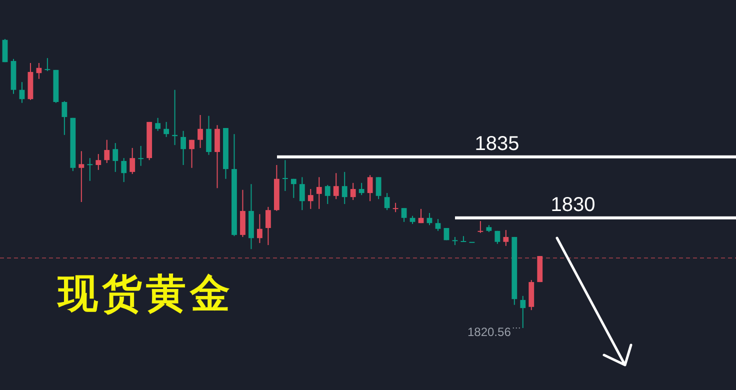 This screenshot has width=736, height=390. What do you see at coordinates (490, 332) in the screenshot?
I see `annotation: 1820.56` at bounding box center [490, 332].